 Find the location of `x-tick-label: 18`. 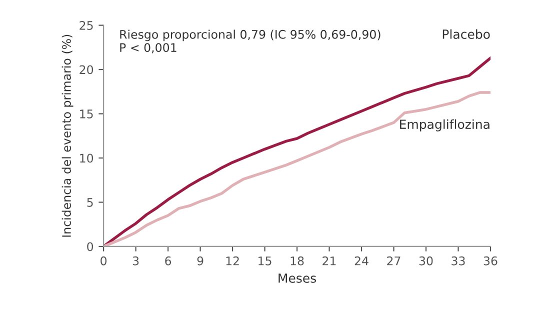

x-tick-label: 18 is located at coordinates (297, 261).